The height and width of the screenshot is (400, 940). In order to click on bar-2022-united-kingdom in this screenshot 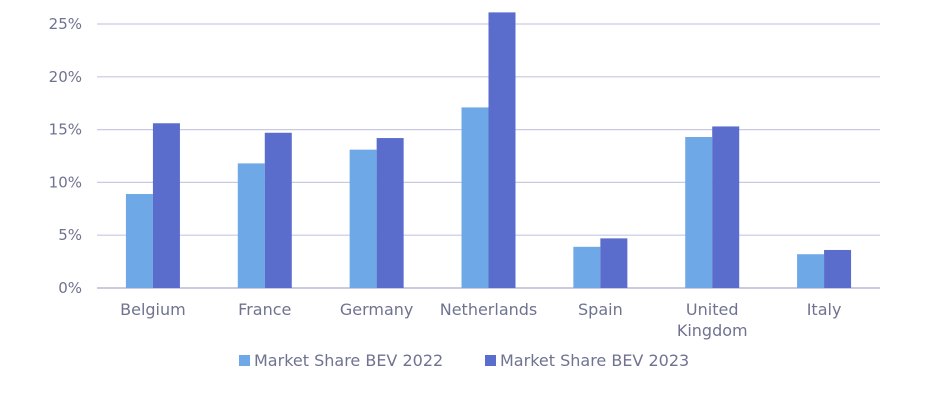, I will do `click(699, 212)`.